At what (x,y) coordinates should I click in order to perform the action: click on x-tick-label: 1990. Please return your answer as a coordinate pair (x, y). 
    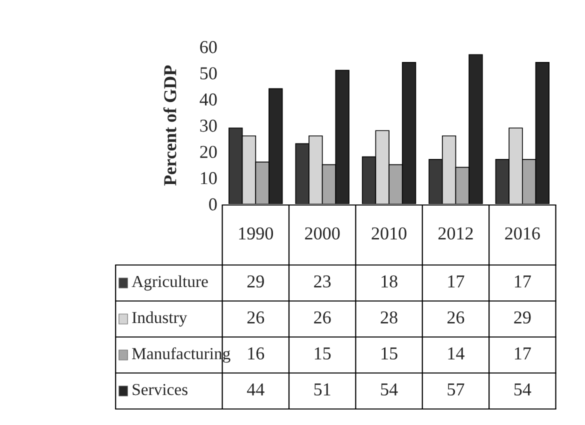
    Looking at the image, I should click on (256, 233).